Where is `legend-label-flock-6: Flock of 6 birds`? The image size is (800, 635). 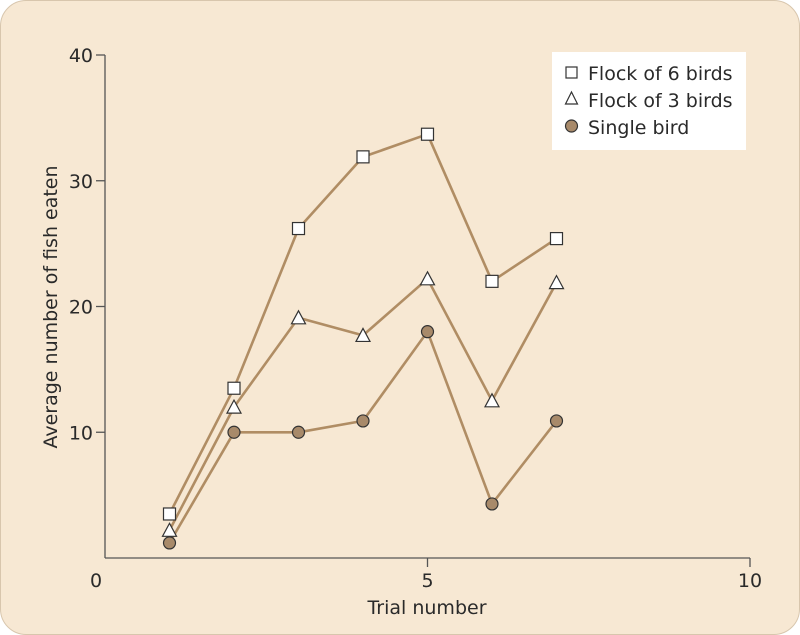 legend-label-flock-6: Flock of 6 birds is located at coordinates (660, 74).